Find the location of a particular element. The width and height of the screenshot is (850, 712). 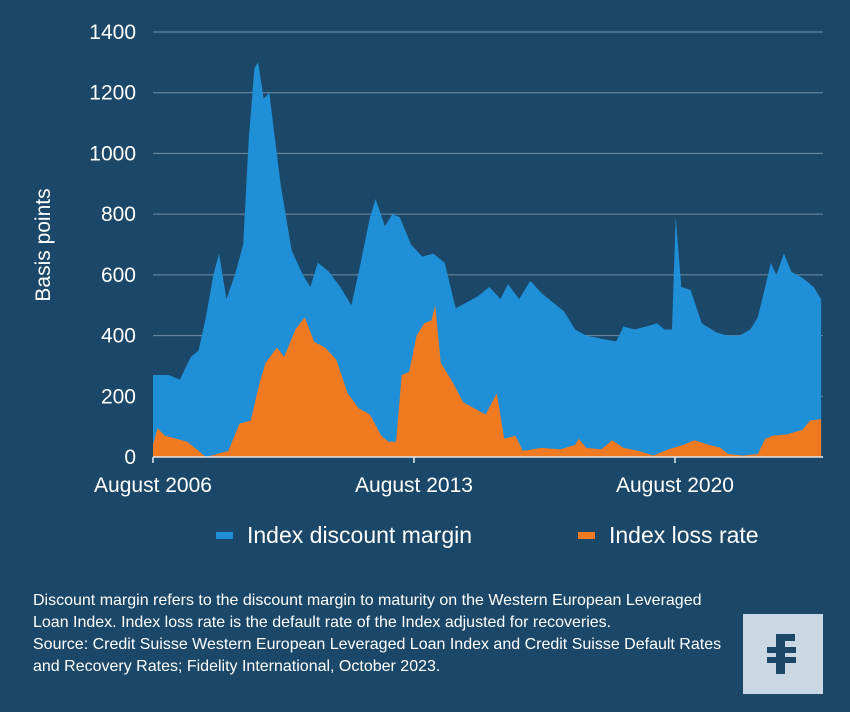

x-tick-label: August 2020 is located at coordinates (675, 485).